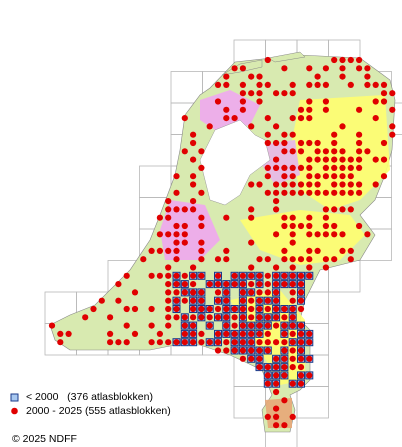 This screenshot has height=447, width=402. I want to click on legend-square, so click(14, 397).